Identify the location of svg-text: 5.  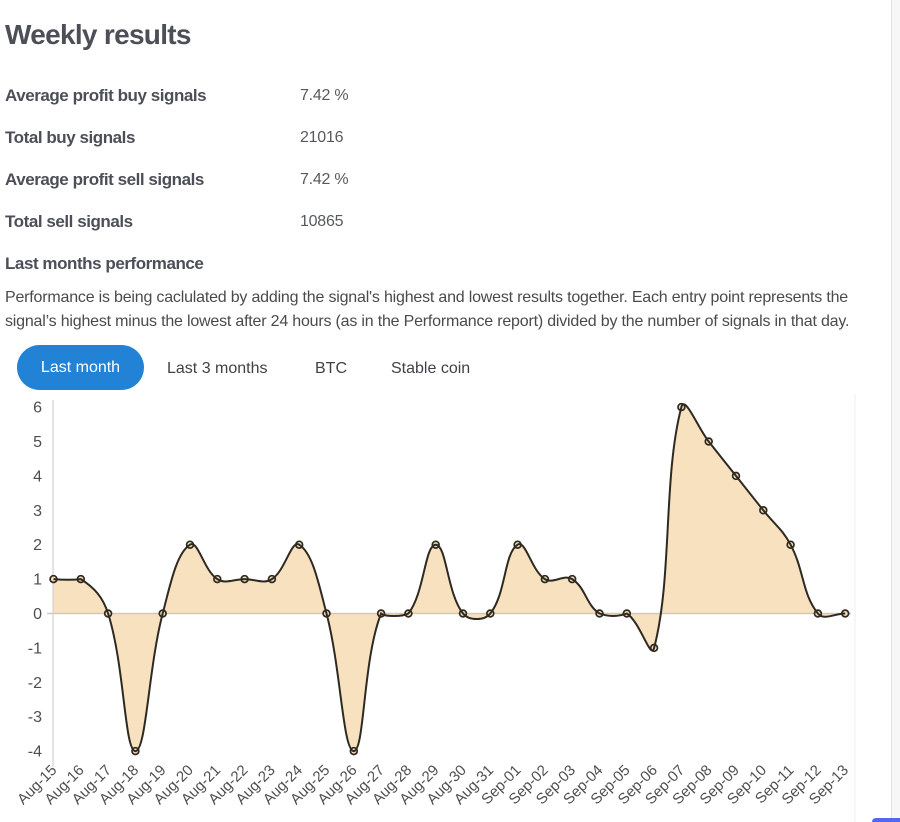
(37, 442).